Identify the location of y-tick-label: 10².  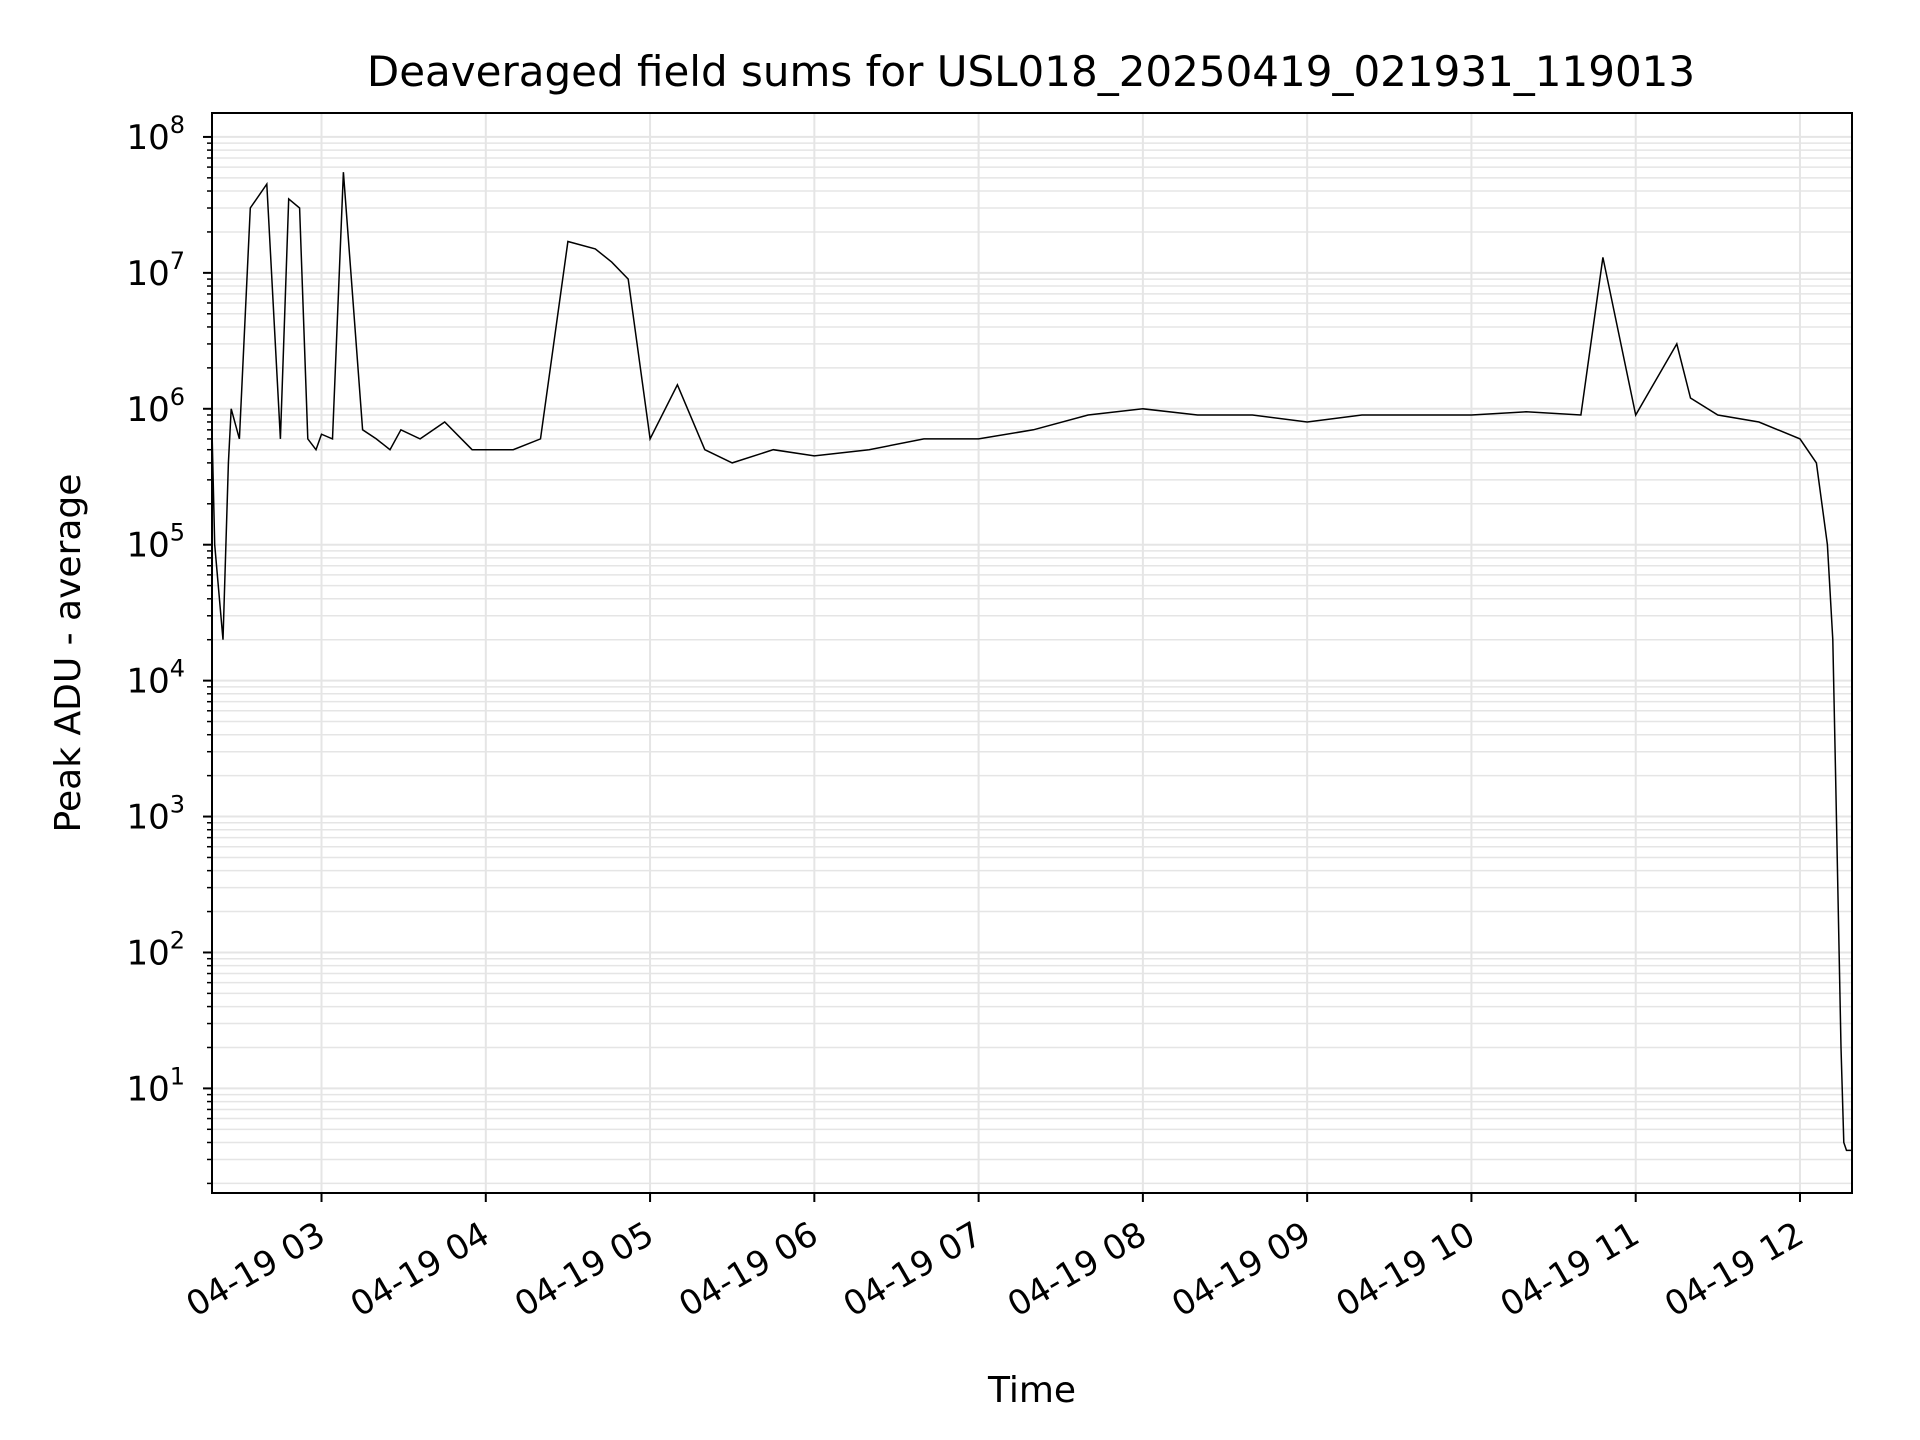
(155, 949).